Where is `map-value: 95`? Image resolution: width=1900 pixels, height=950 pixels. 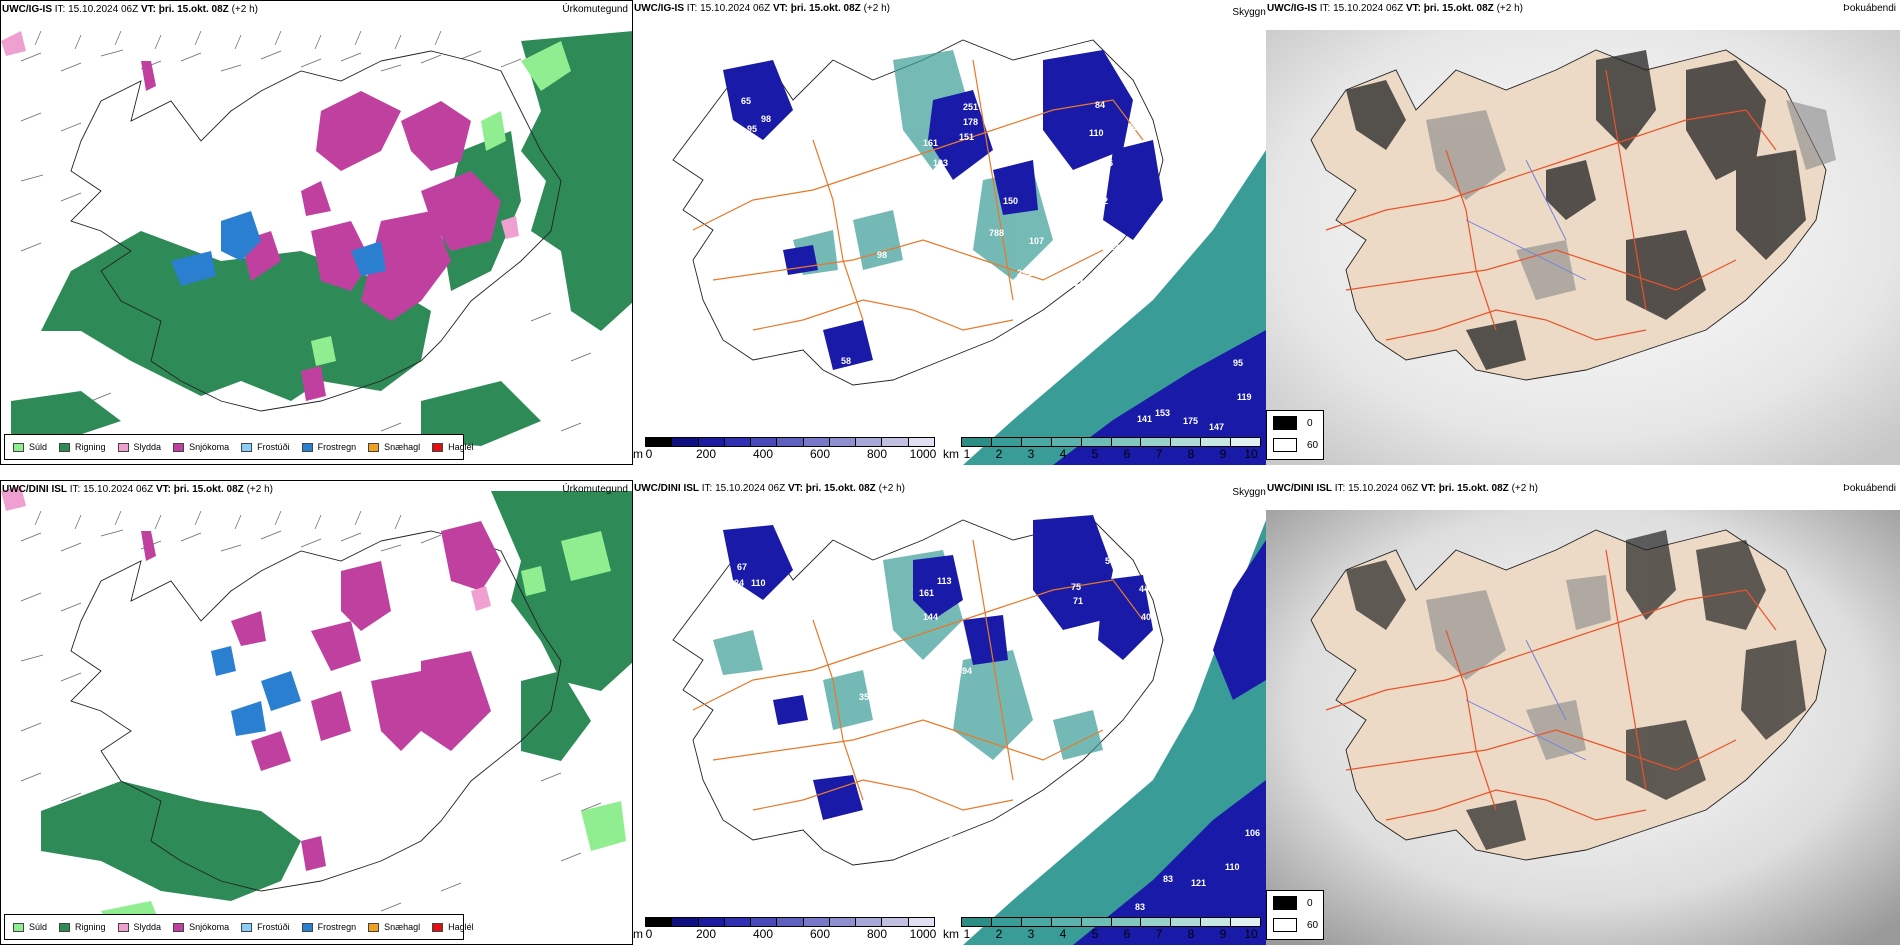
map-value: 95 is located at coordinates (1238, 363).